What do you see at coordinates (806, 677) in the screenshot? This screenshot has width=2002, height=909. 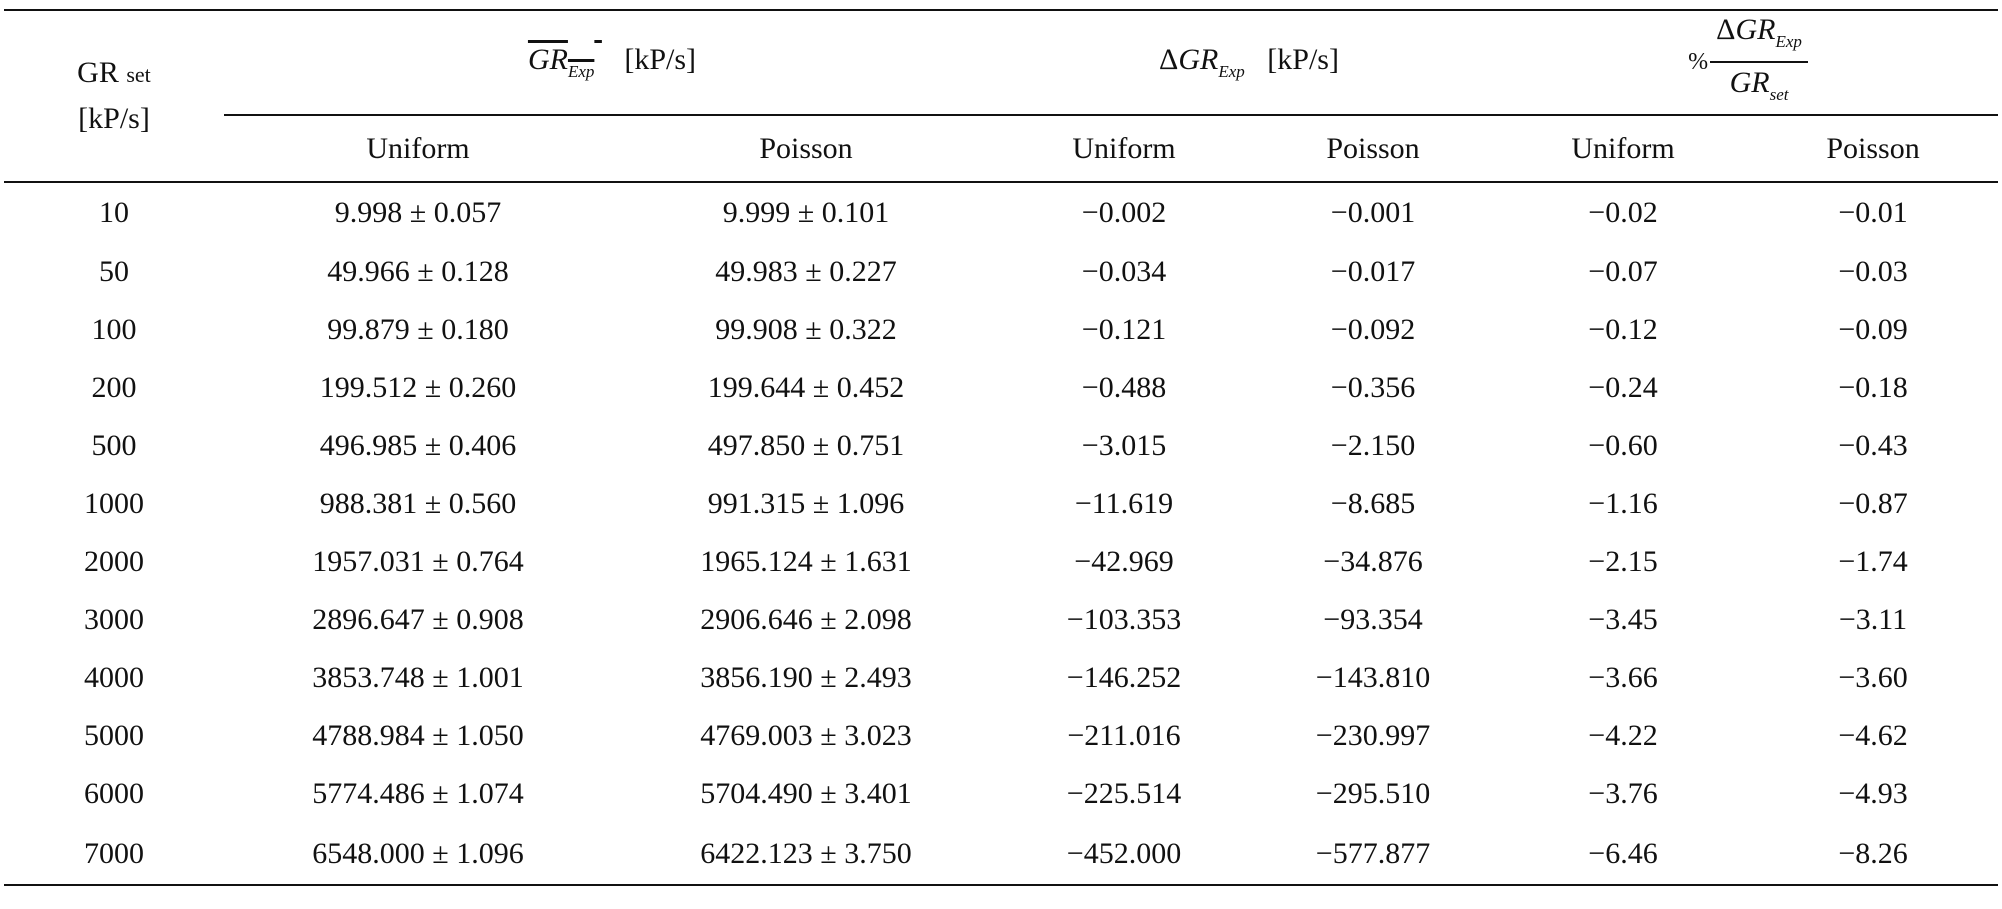 I see `gr-exp-poisson-cell: 3856.190 ± 2.493` at bounding box center [806, 677].